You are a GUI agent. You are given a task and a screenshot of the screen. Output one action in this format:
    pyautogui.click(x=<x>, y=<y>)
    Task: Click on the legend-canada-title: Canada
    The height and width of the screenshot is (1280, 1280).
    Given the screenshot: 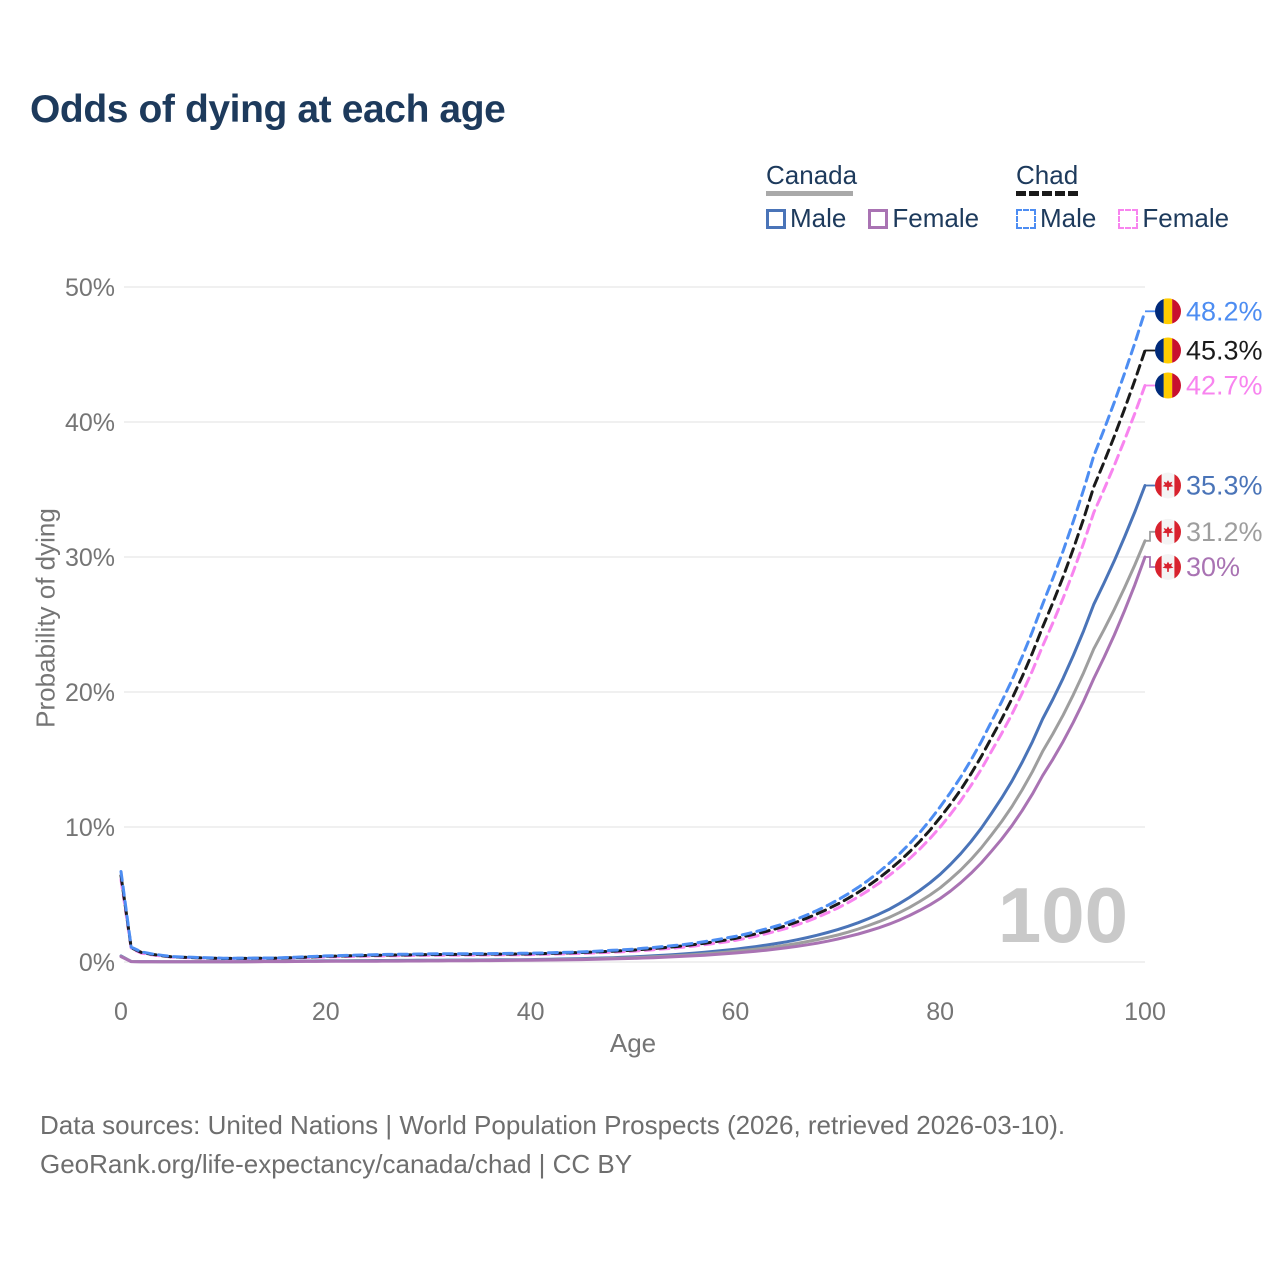 What is the action you would take?
    pyautogui.click(x=812, y=175)
    